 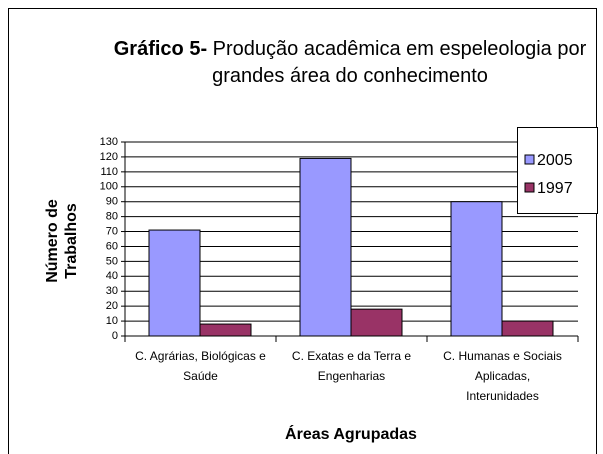 I want to click on y-tick-label: 60, so click(x=112, y=246).